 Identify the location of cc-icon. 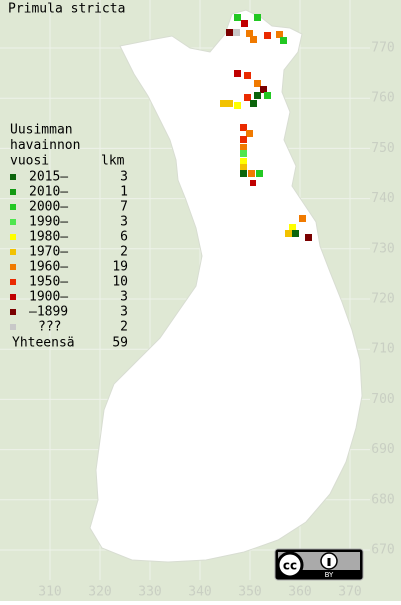
(290, 565).